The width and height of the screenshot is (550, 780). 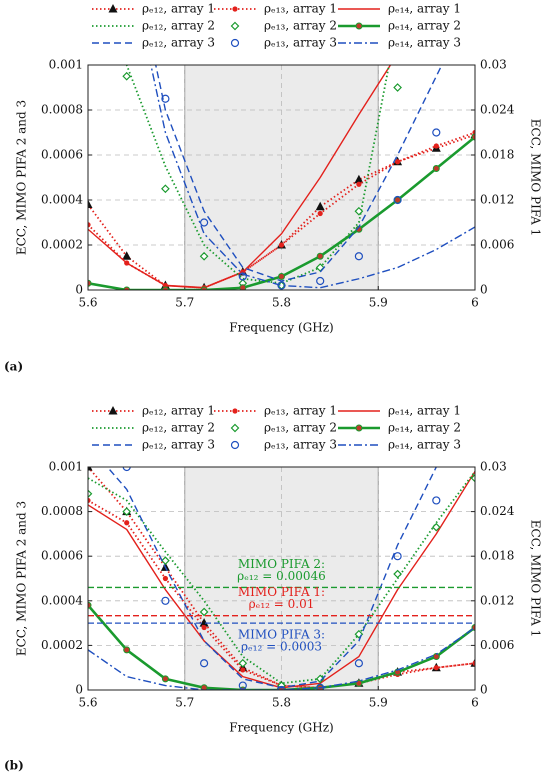 I want to click on y-tick-label: 0.0004, so click(x=62, y=600).